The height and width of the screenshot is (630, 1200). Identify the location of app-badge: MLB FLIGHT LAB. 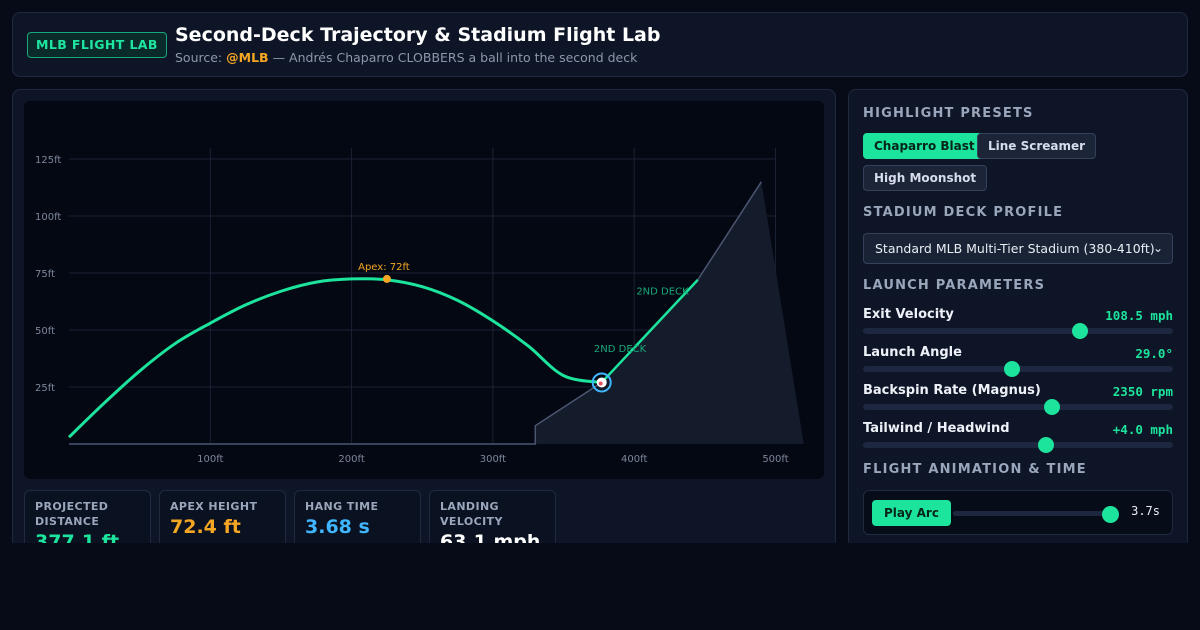
(97, 45).